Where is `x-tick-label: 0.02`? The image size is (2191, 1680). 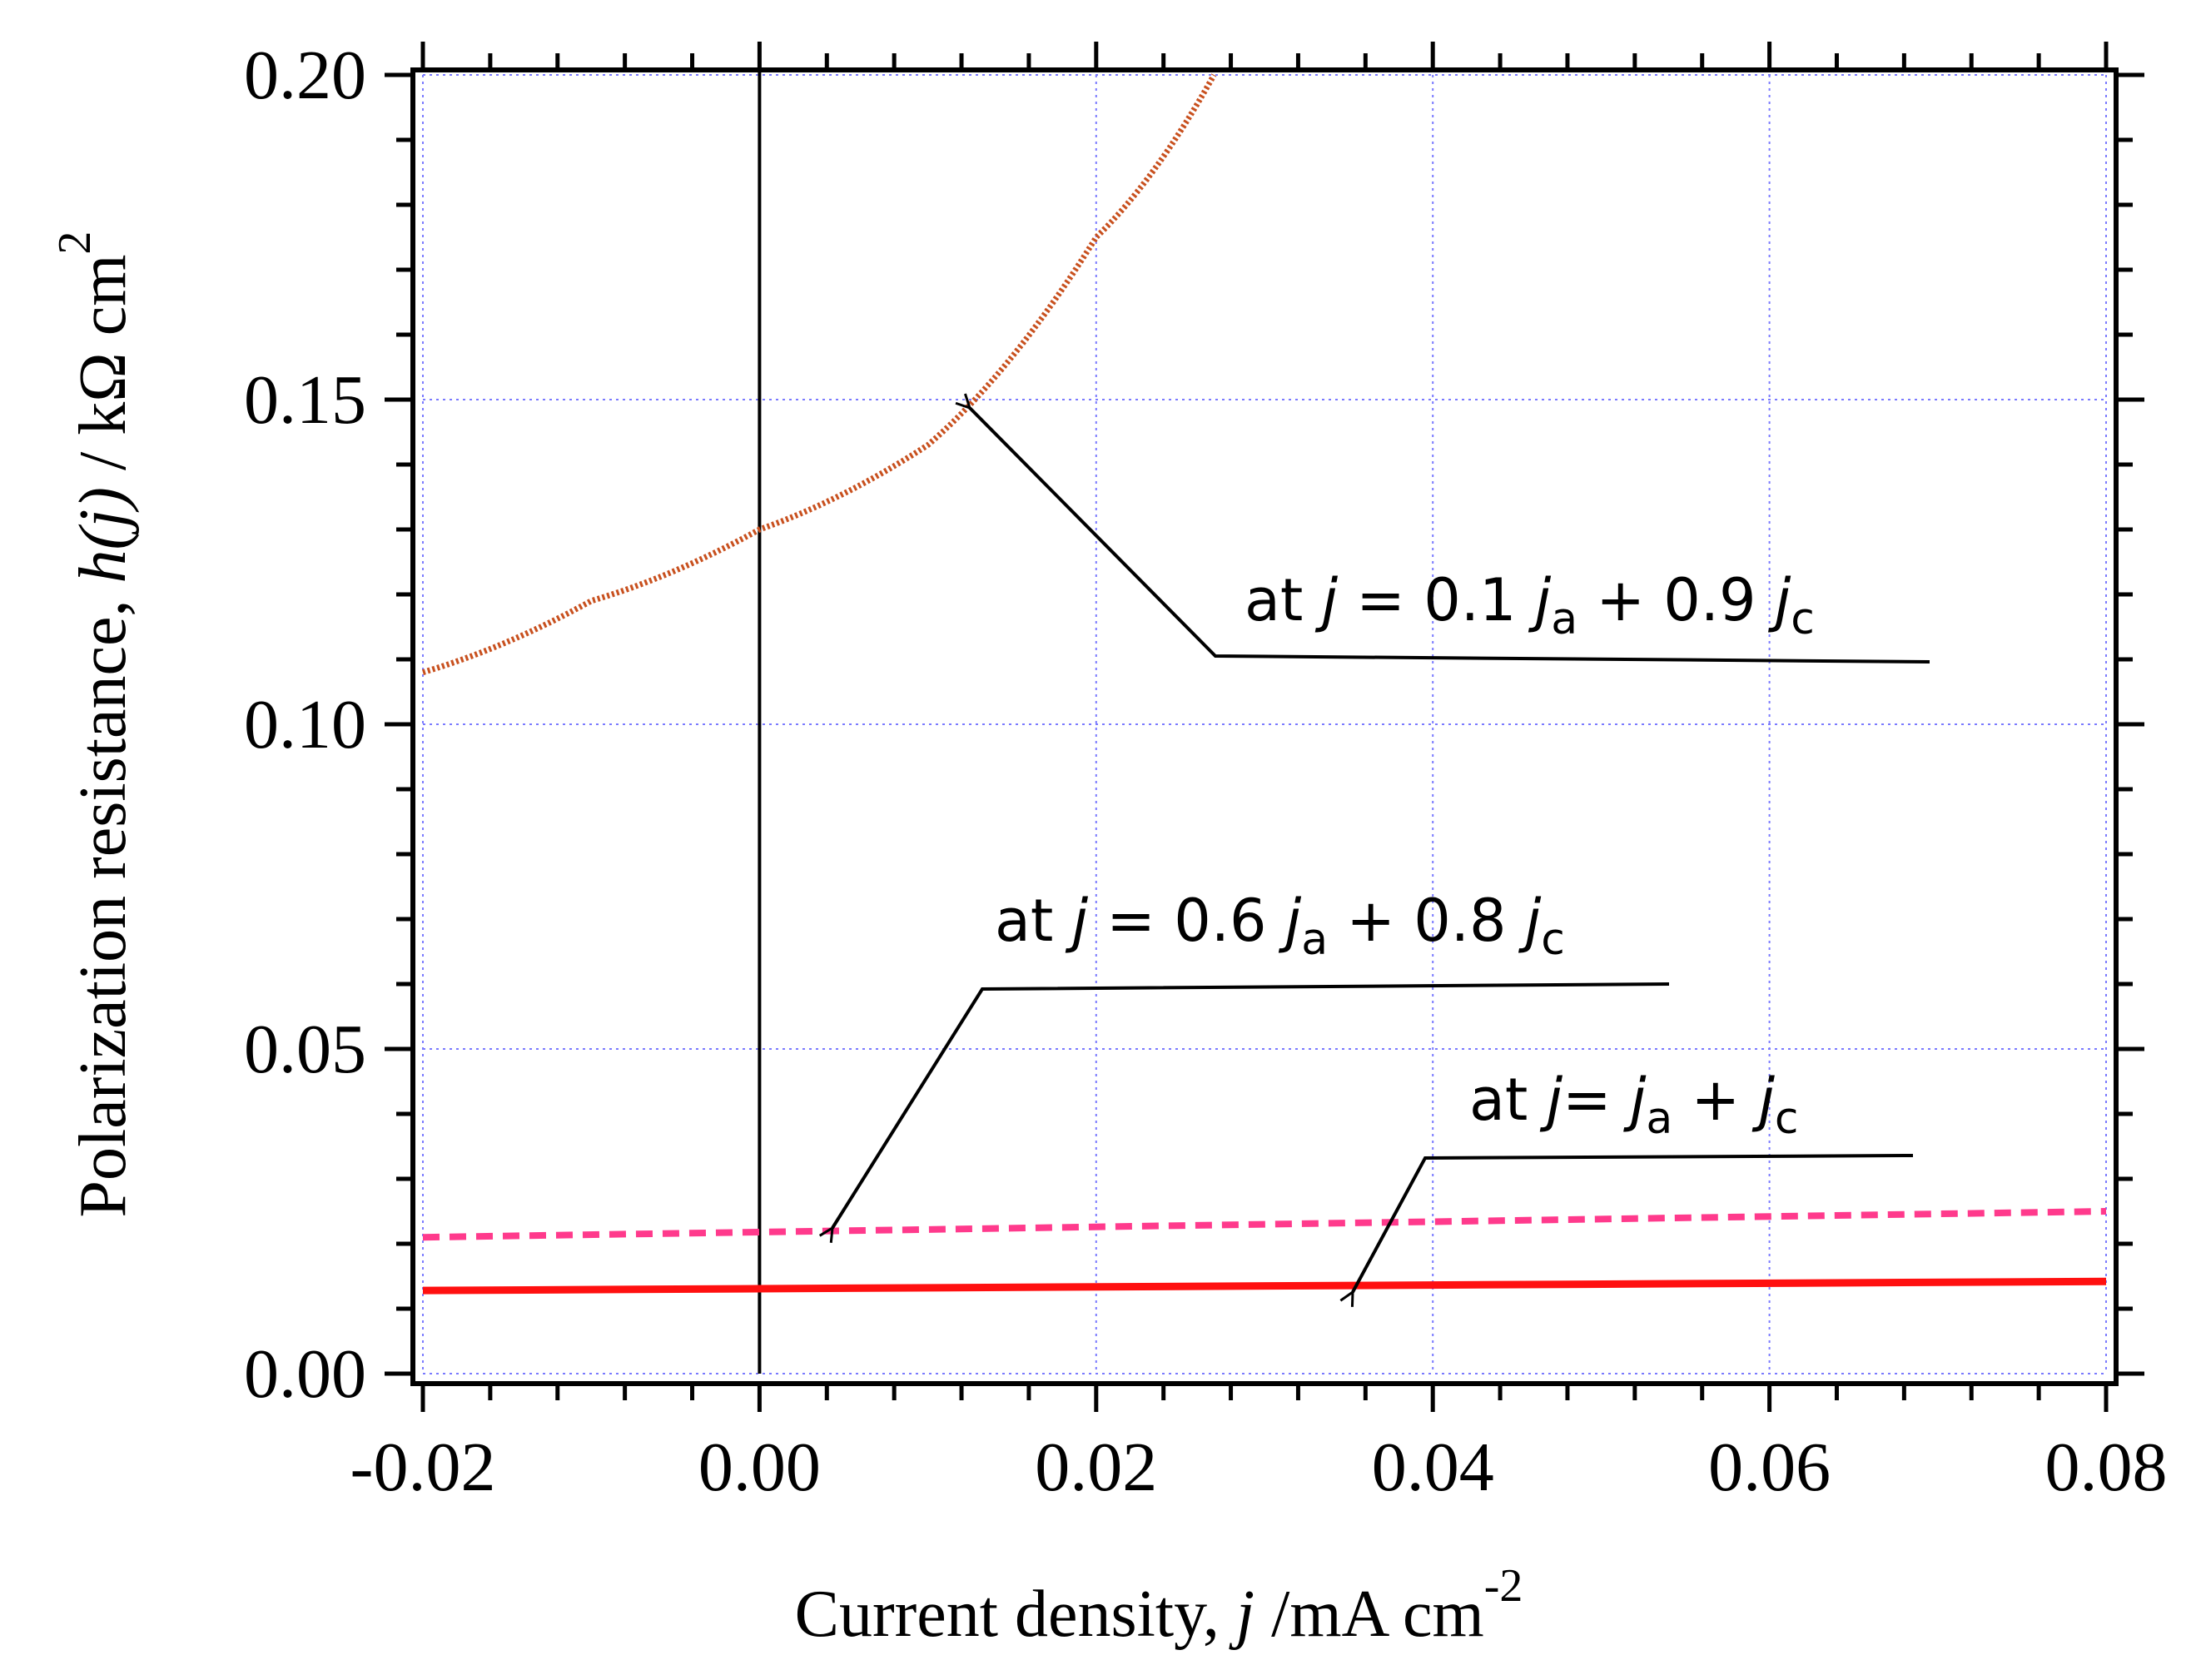 x-tick-label: 0.02 is located at coordinates (1096, 1467).